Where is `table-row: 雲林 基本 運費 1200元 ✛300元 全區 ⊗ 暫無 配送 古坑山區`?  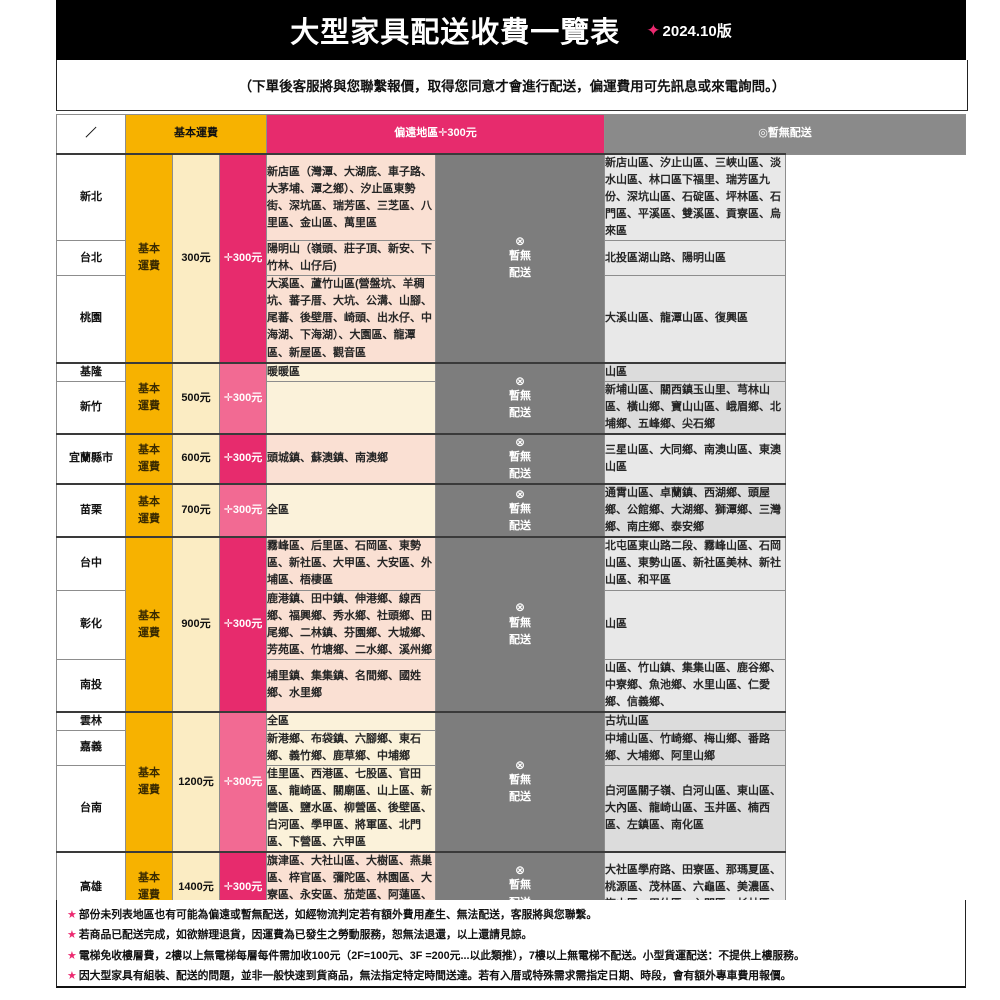 table-row: 雲林 基本 運費 1200元 ✛300元 全區 ⊗ 暫無 配送 古坑山區 is located at coordinates (511, 781).